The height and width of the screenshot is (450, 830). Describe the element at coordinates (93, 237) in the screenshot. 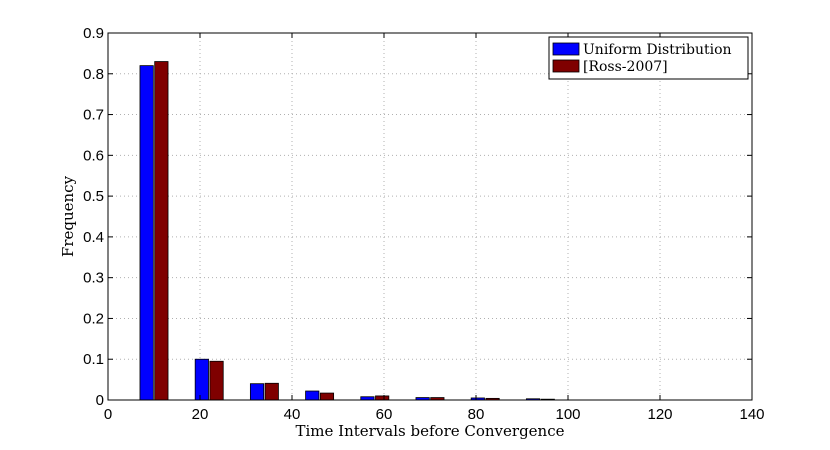

I see `y-tick-label: 0.4` at that location.